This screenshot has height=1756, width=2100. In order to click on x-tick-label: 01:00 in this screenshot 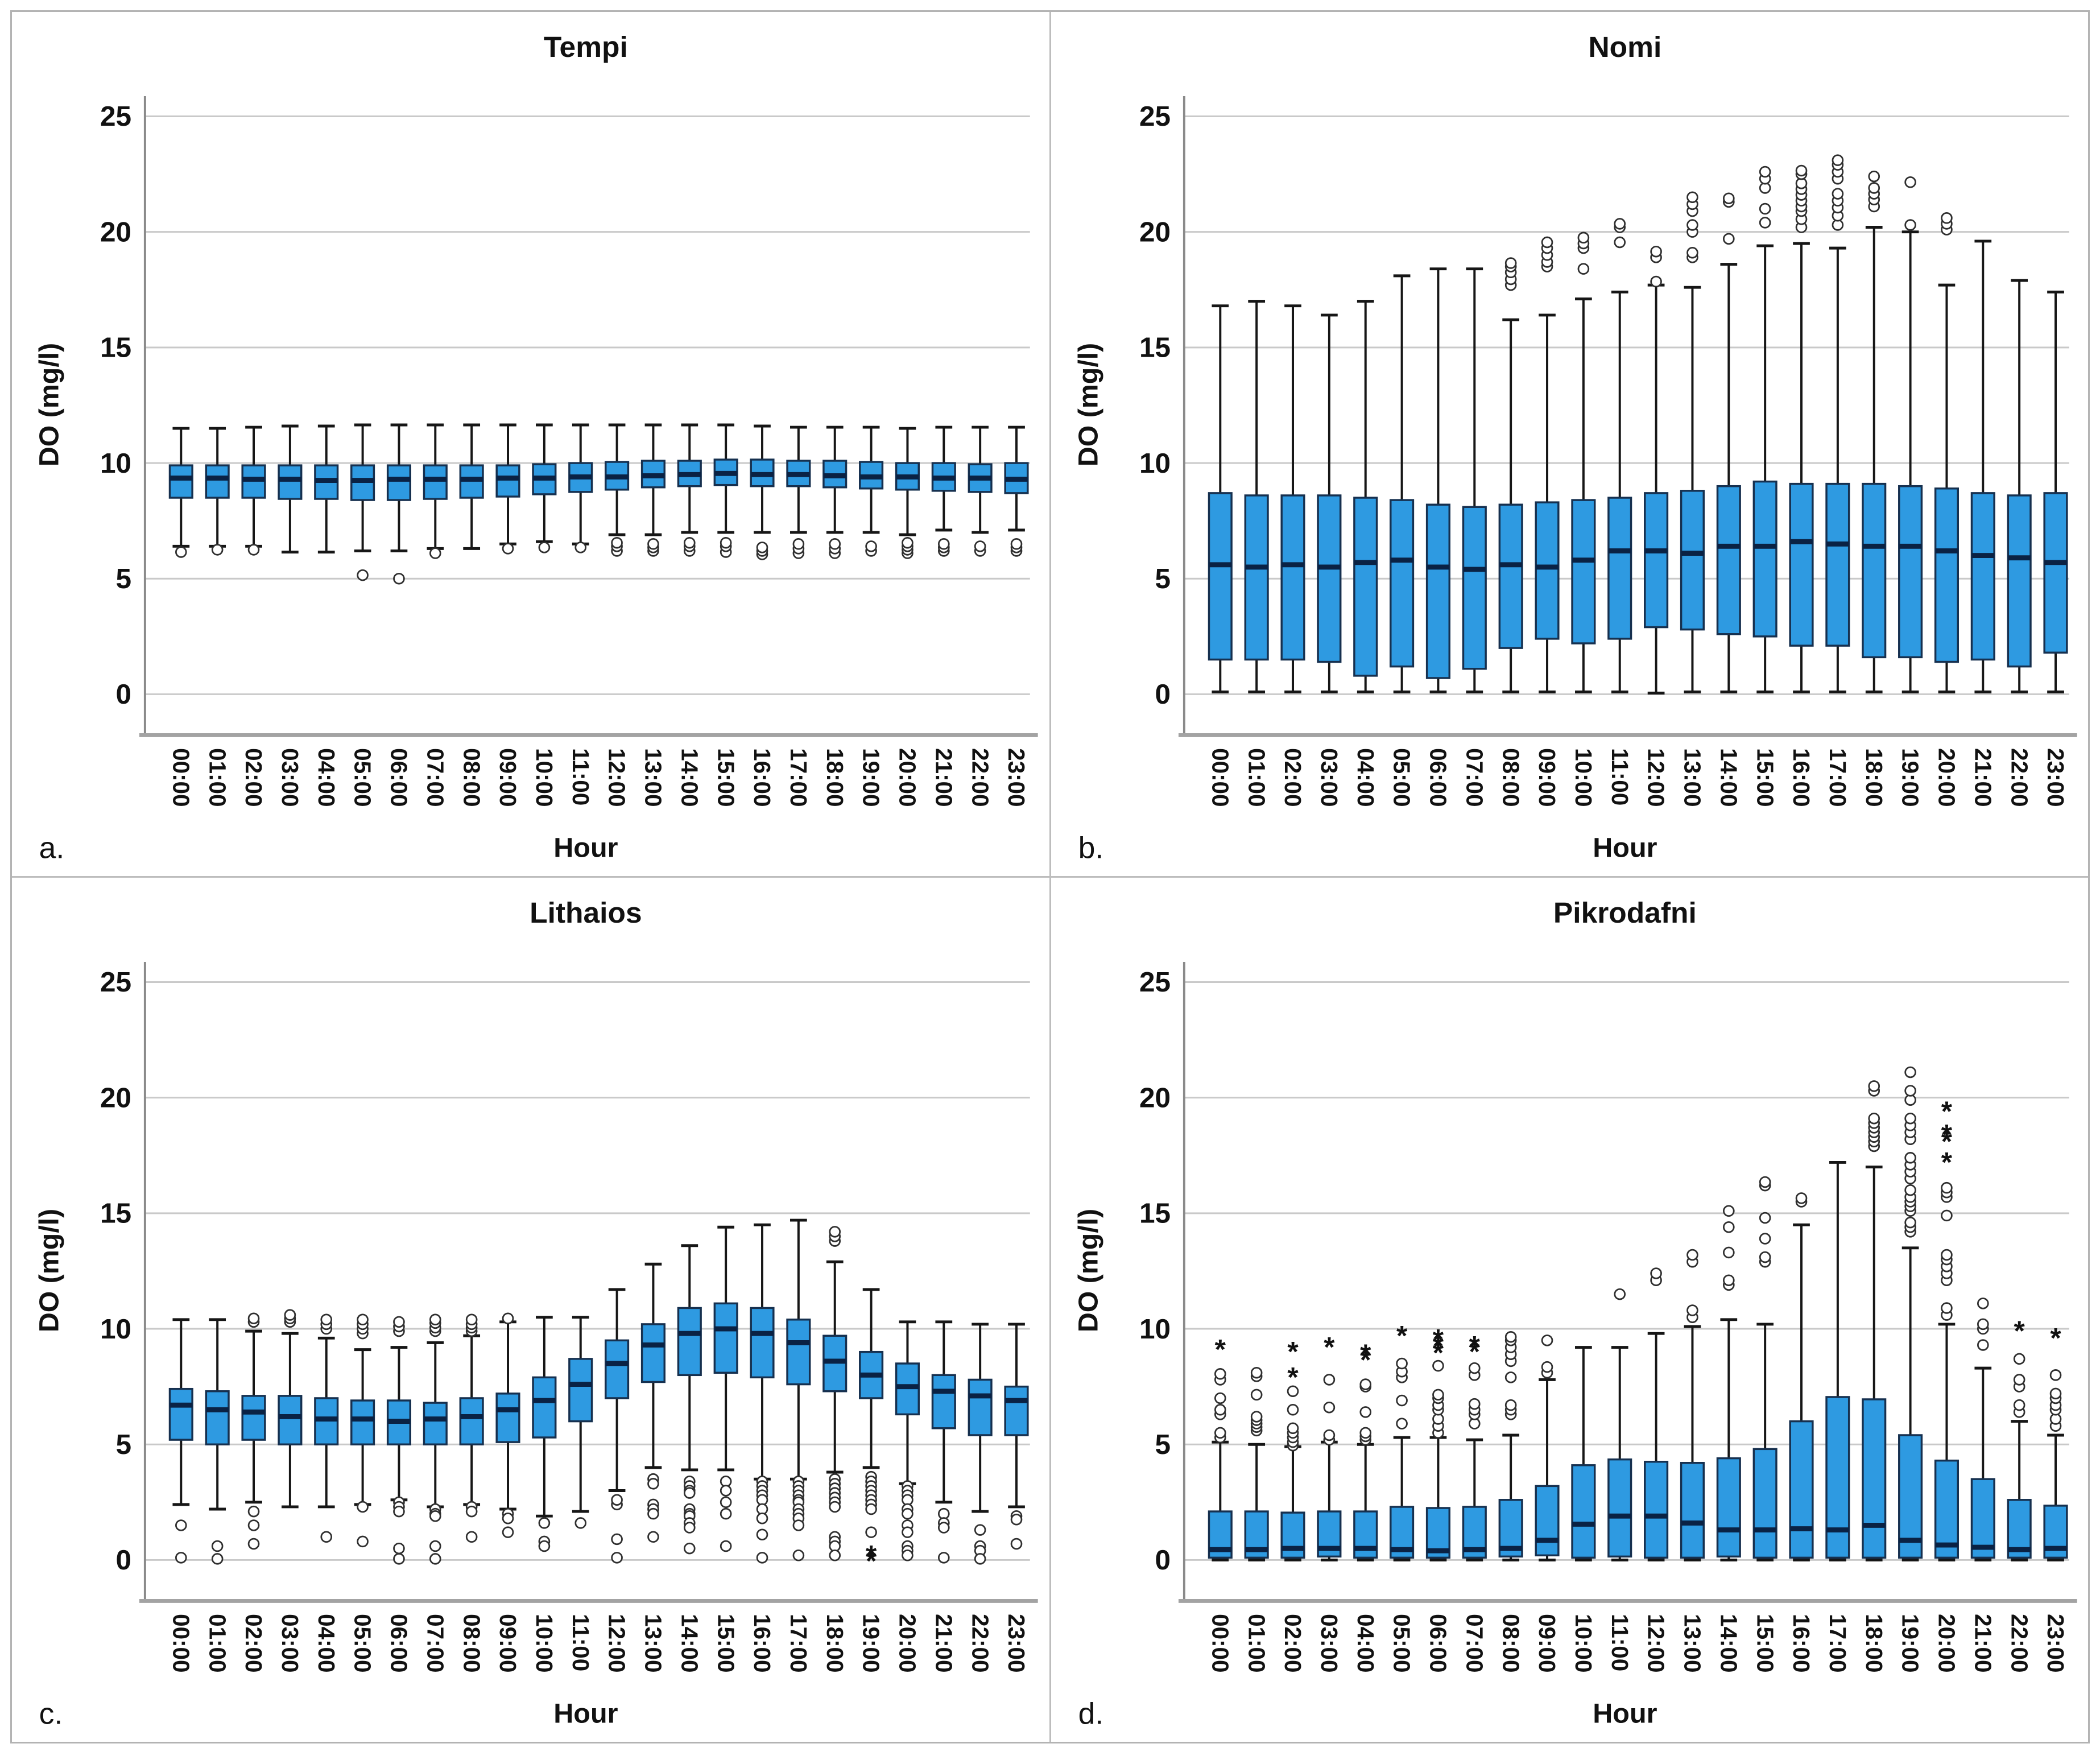, I will do `click(1256, 1643)`.